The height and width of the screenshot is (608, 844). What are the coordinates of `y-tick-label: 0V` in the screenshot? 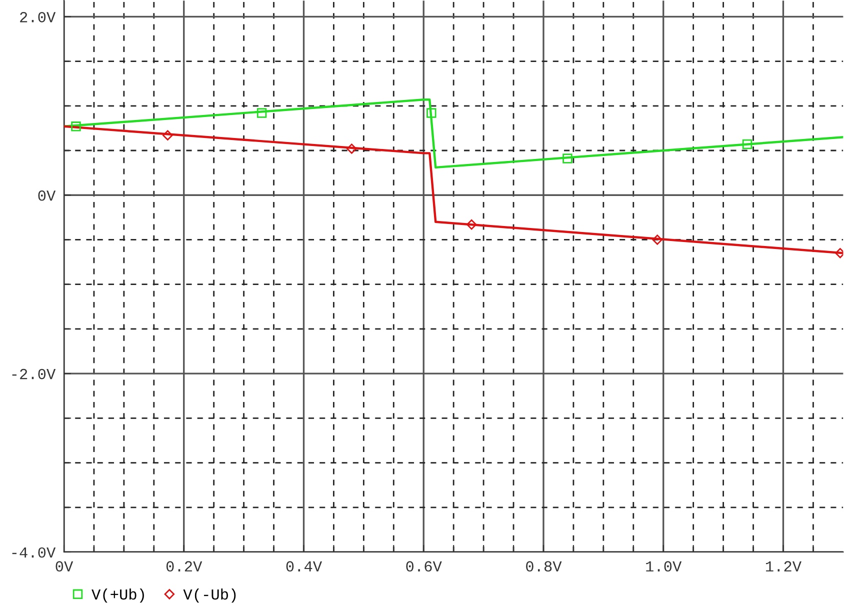 It's located at (47, 195).